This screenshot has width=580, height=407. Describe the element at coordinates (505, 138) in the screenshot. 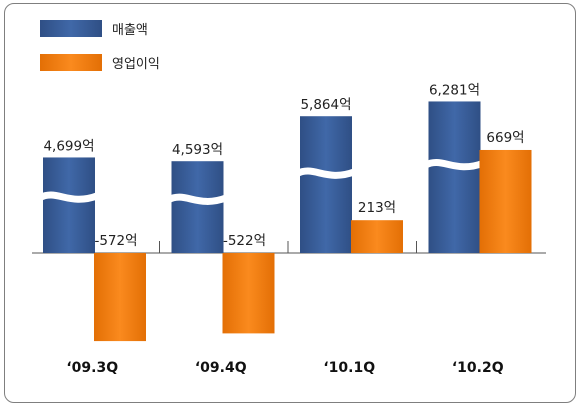

I see `data-label-operating-profit: 669억` at that location.